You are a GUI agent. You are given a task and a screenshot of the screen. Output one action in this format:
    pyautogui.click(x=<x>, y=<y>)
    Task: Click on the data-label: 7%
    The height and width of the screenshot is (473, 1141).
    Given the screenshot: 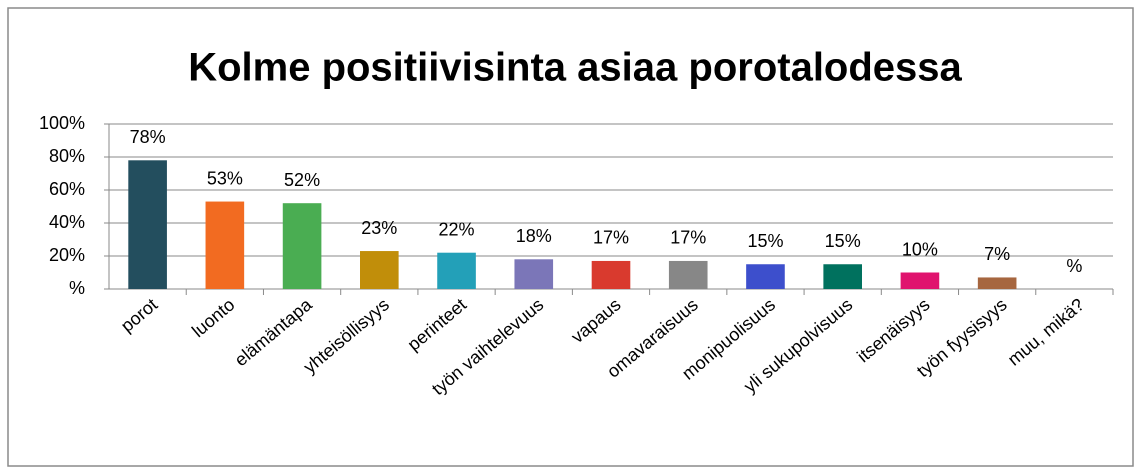 What is the action you would take?
    pyautogui.click(x=997, y=254)
    